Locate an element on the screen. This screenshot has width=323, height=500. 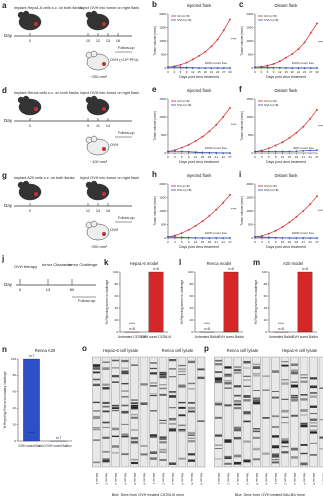
x-tick-label: 6 is located at coordinates (182, 242).